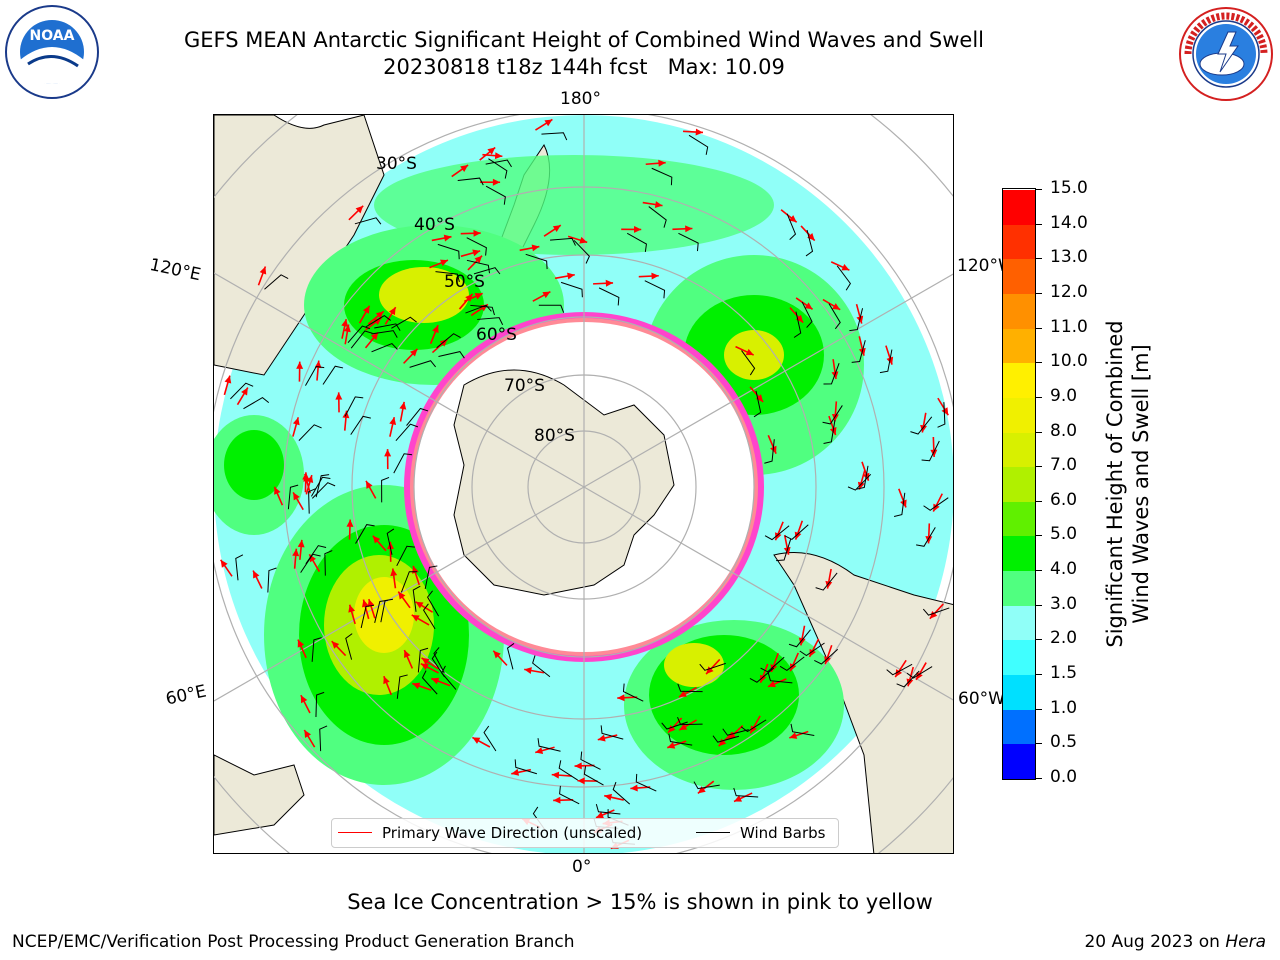  Describe the element at coordinates (464, 282) in the screenshot. I see `lat-label-50s: 50°S` at that location.